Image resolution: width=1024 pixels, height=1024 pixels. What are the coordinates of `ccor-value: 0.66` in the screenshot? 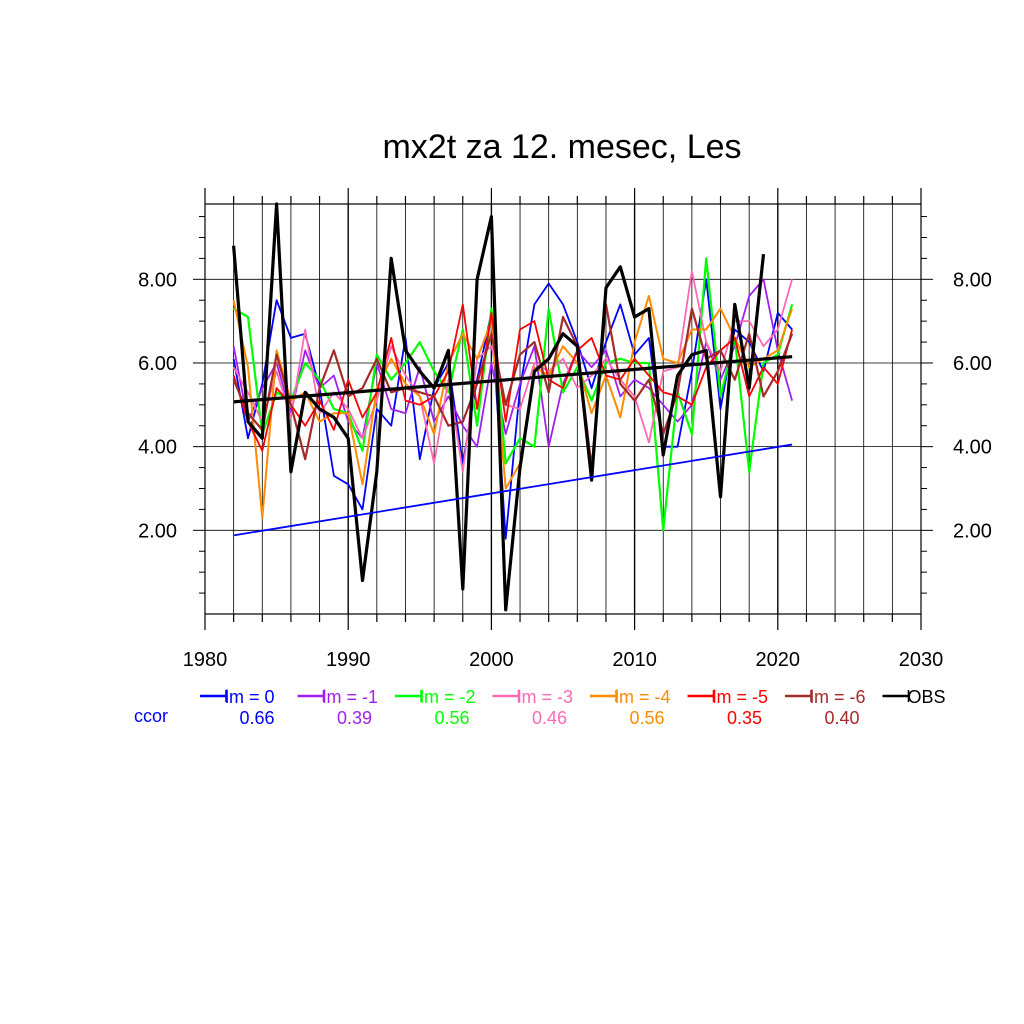 It's located at (256, 718).